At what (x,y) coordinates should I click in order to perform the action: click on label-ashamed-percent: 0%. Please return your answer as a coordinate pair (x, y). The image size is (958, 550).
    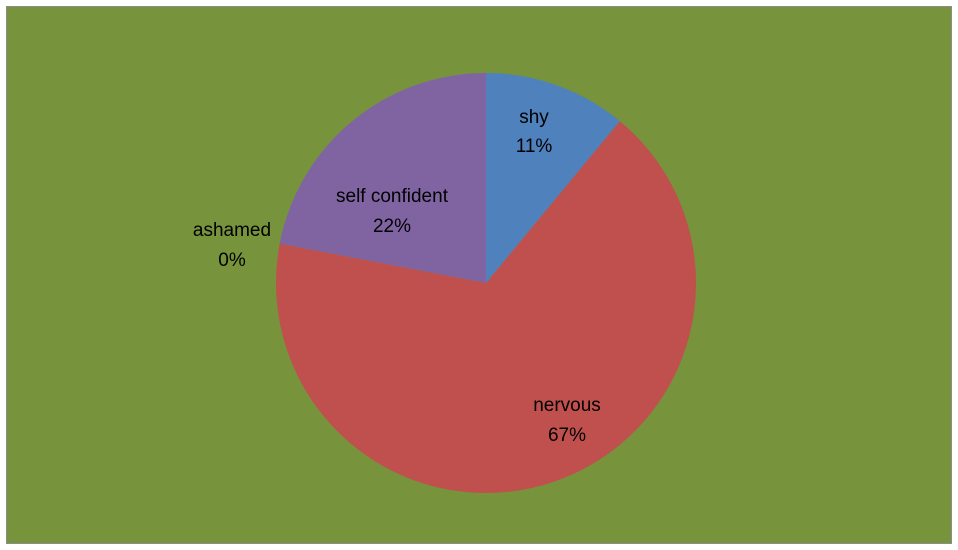
    Looking at the image, I should click on (232, 260).